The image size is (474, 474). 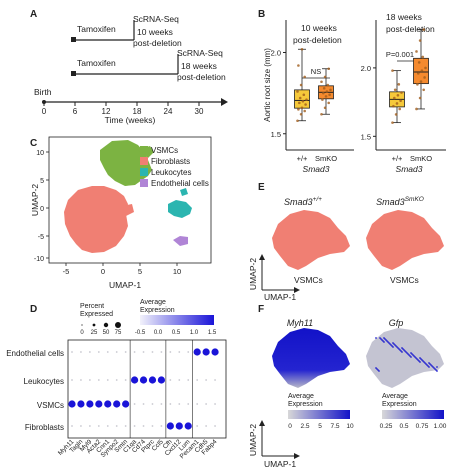 I want to click on f-right-umap, so click(x=405, y=358).